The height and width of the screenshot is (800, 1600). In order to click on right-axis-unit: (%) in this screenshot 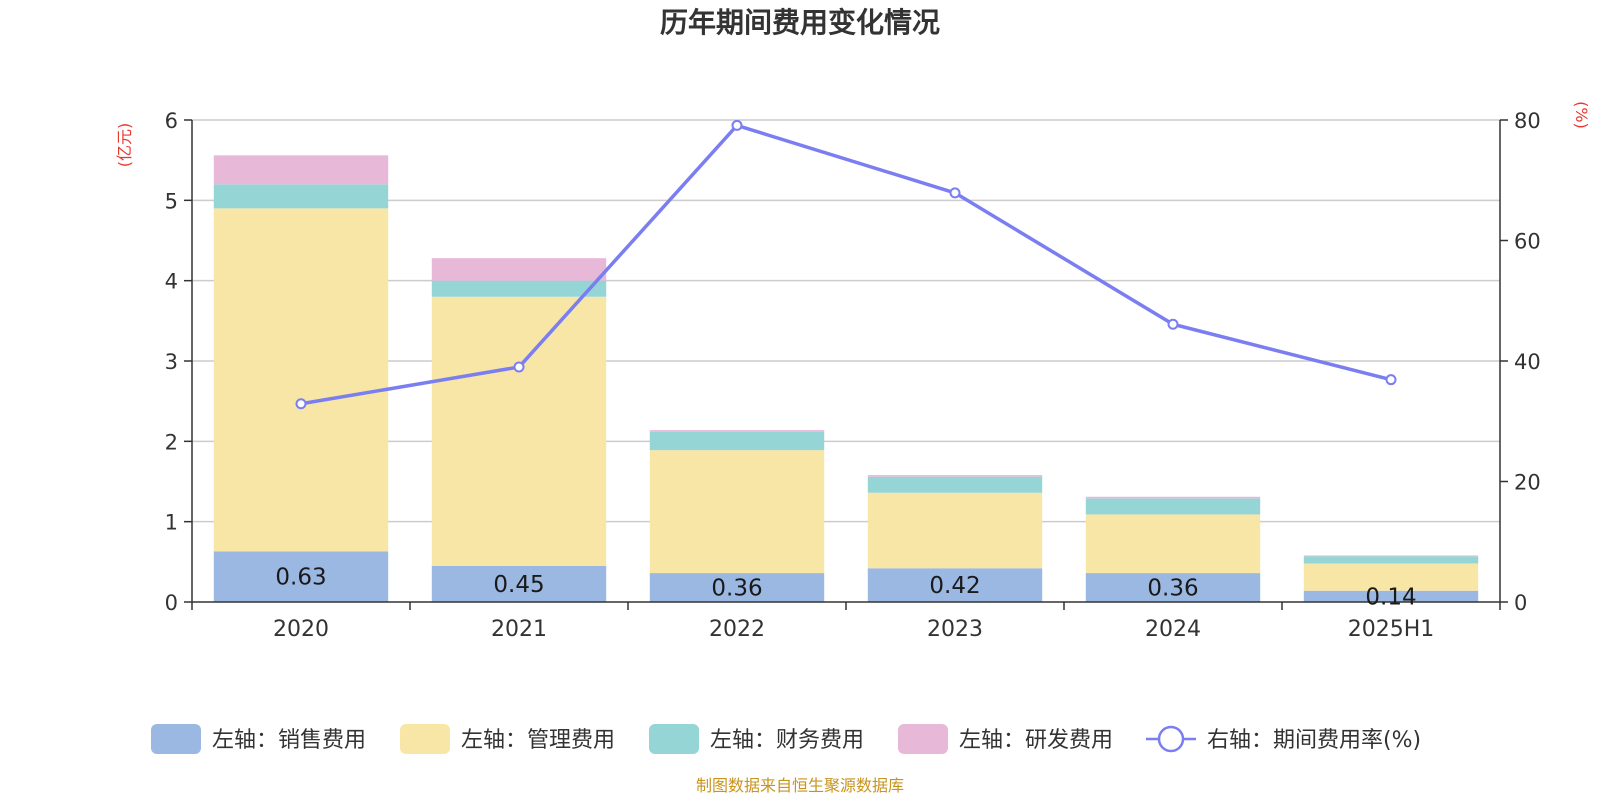, I will do `click(1581, 115)`.